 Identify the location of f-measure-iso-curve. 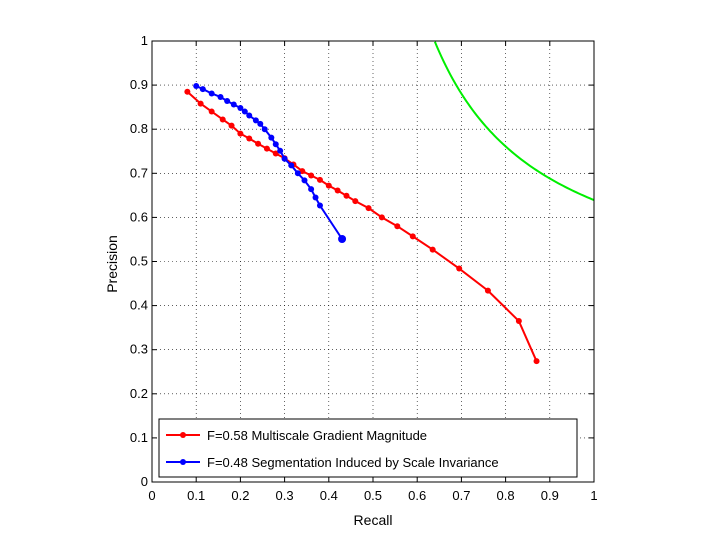
(513, 121).